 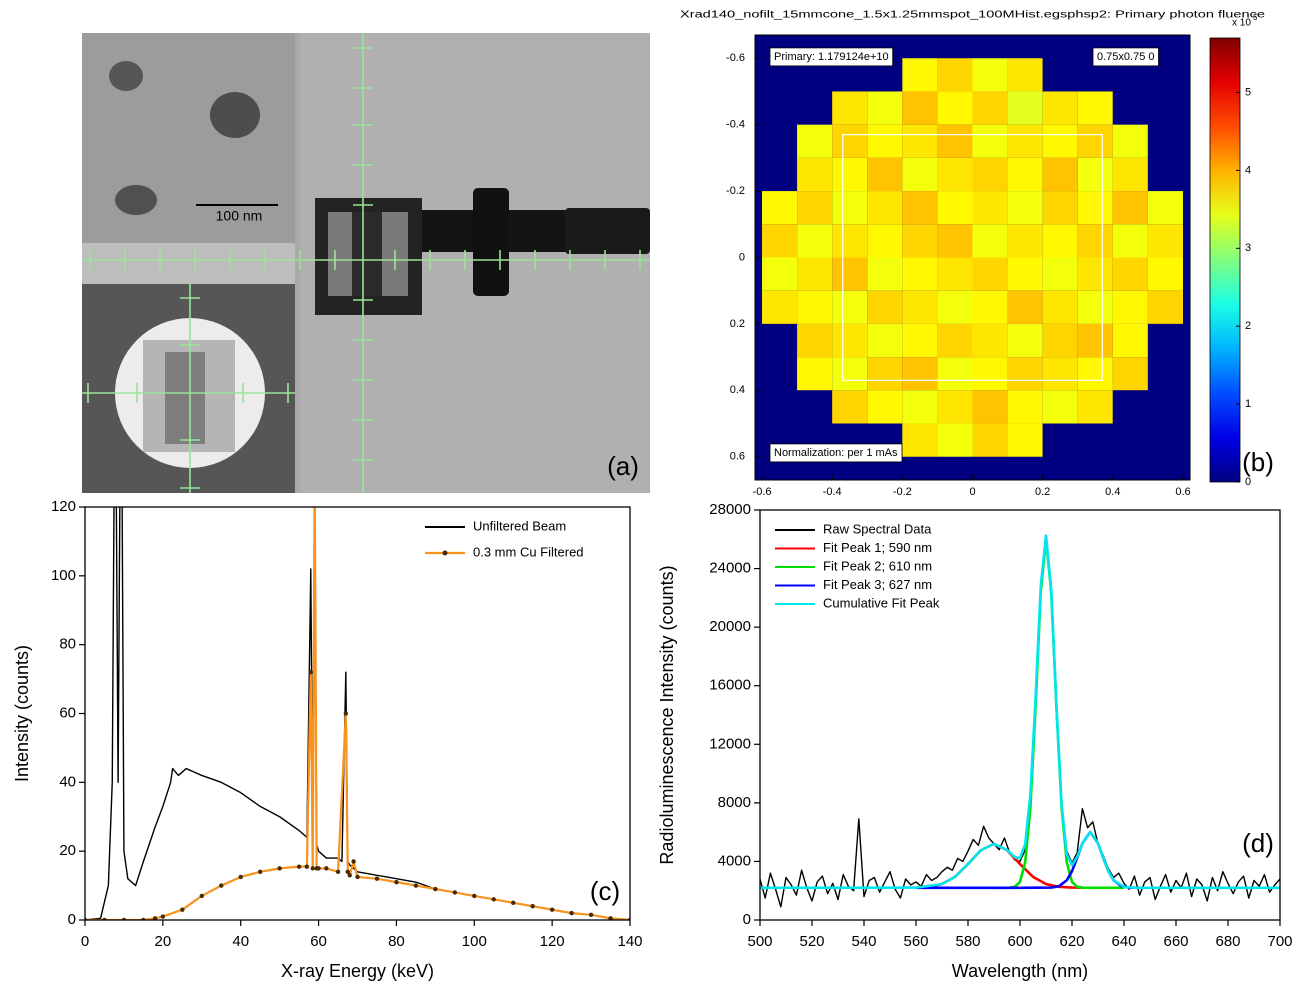 What do you see at coordinates (367, 254) in the screenshot?
I see `sample-cap-core` at bounding box center [367, 254].